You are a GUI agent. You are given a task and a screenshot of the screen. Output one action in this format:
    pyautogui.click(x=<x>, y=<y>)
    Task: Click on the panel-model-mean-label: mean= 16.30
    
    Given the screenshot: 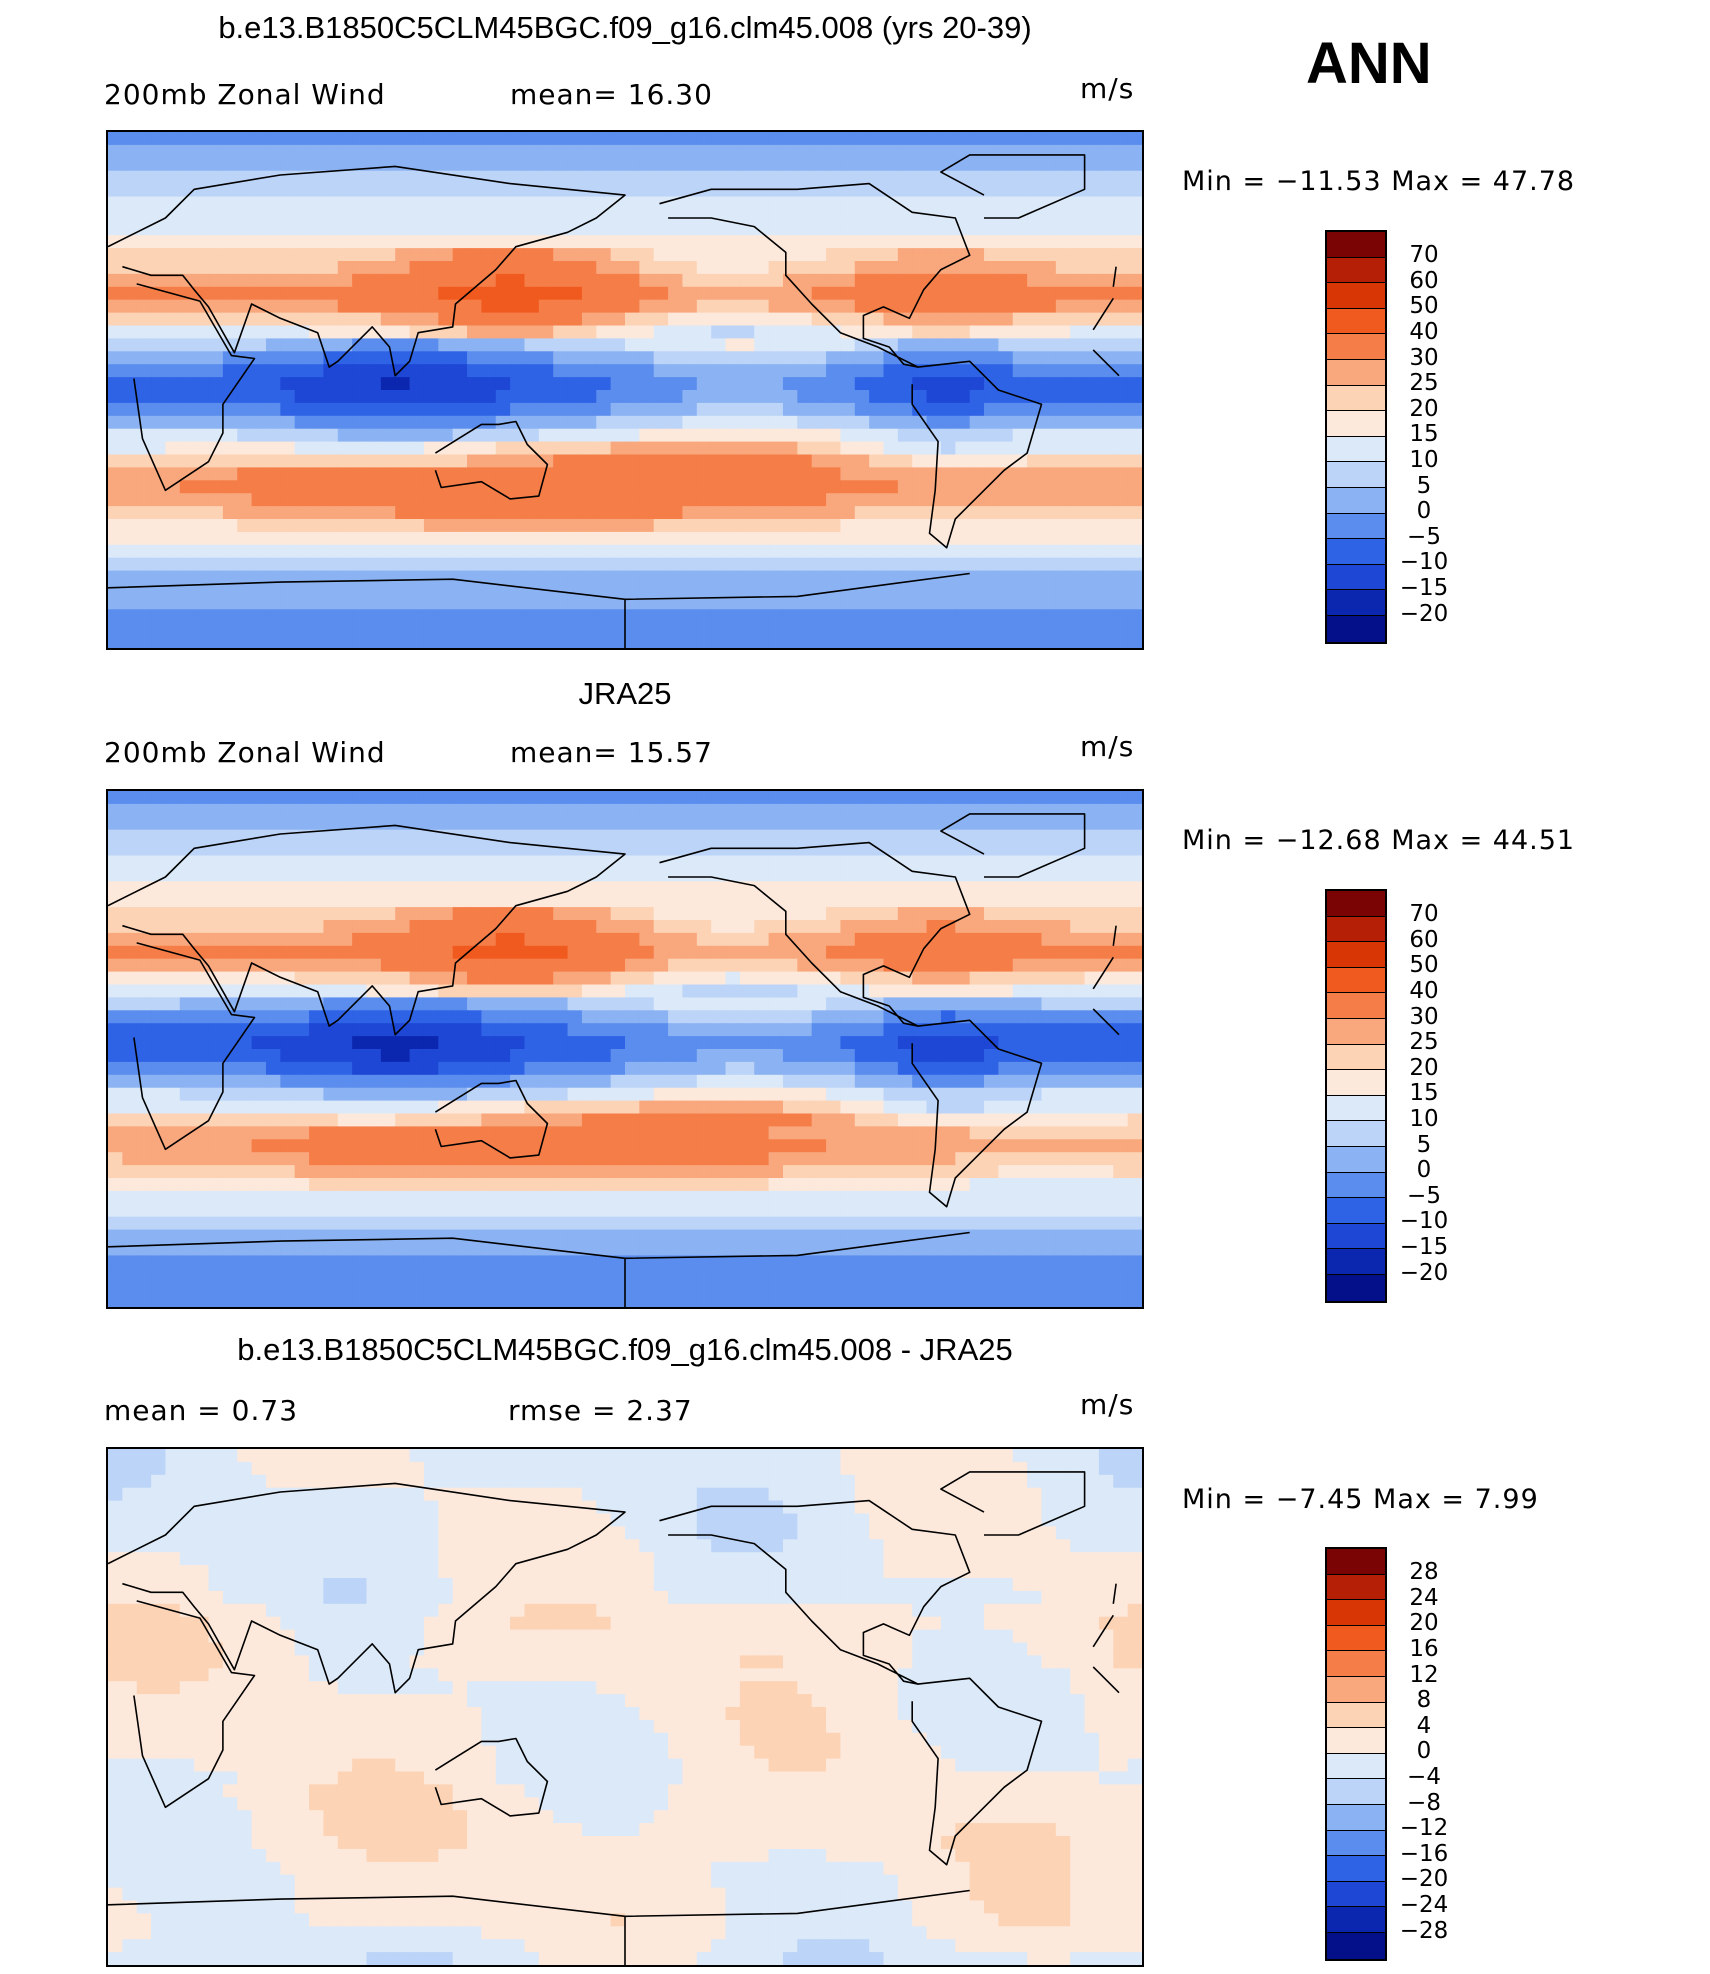 What is the action you would take?
    pyautogui.click(x=611, y=94)
    